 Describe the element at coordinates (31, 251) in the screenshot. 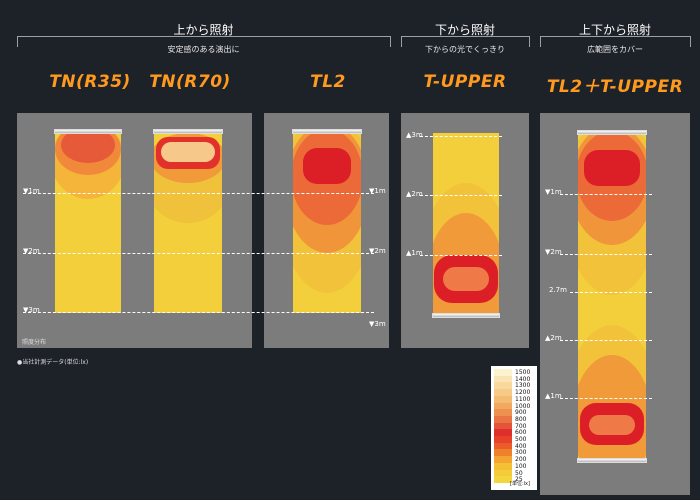

I see `label-down-2m-left: ▼2m` at that location.